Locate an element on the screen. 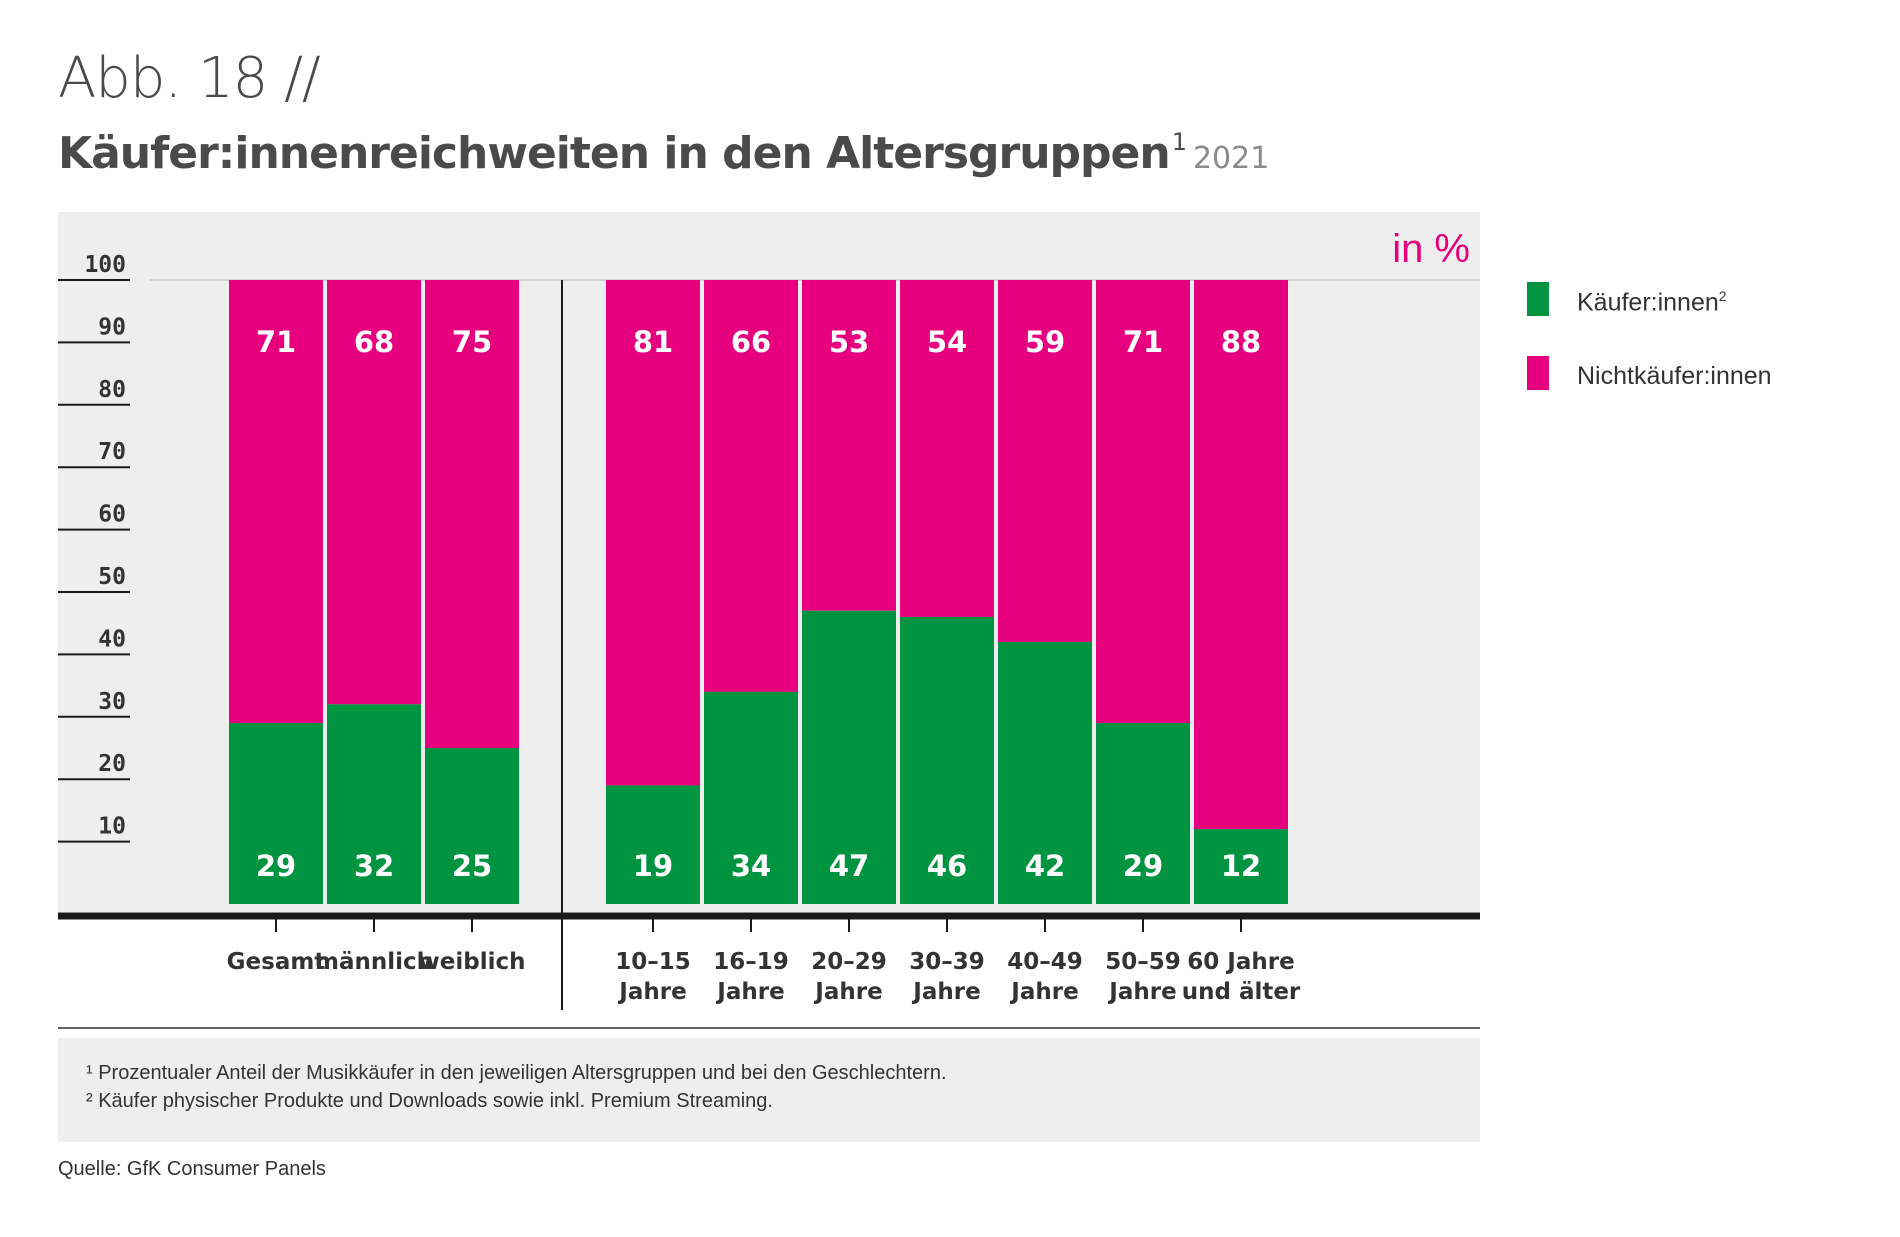 The width and height of the screenshot is (1900, 1237). data-label-kaeufer: 34 is located at coordinates (751, 866).